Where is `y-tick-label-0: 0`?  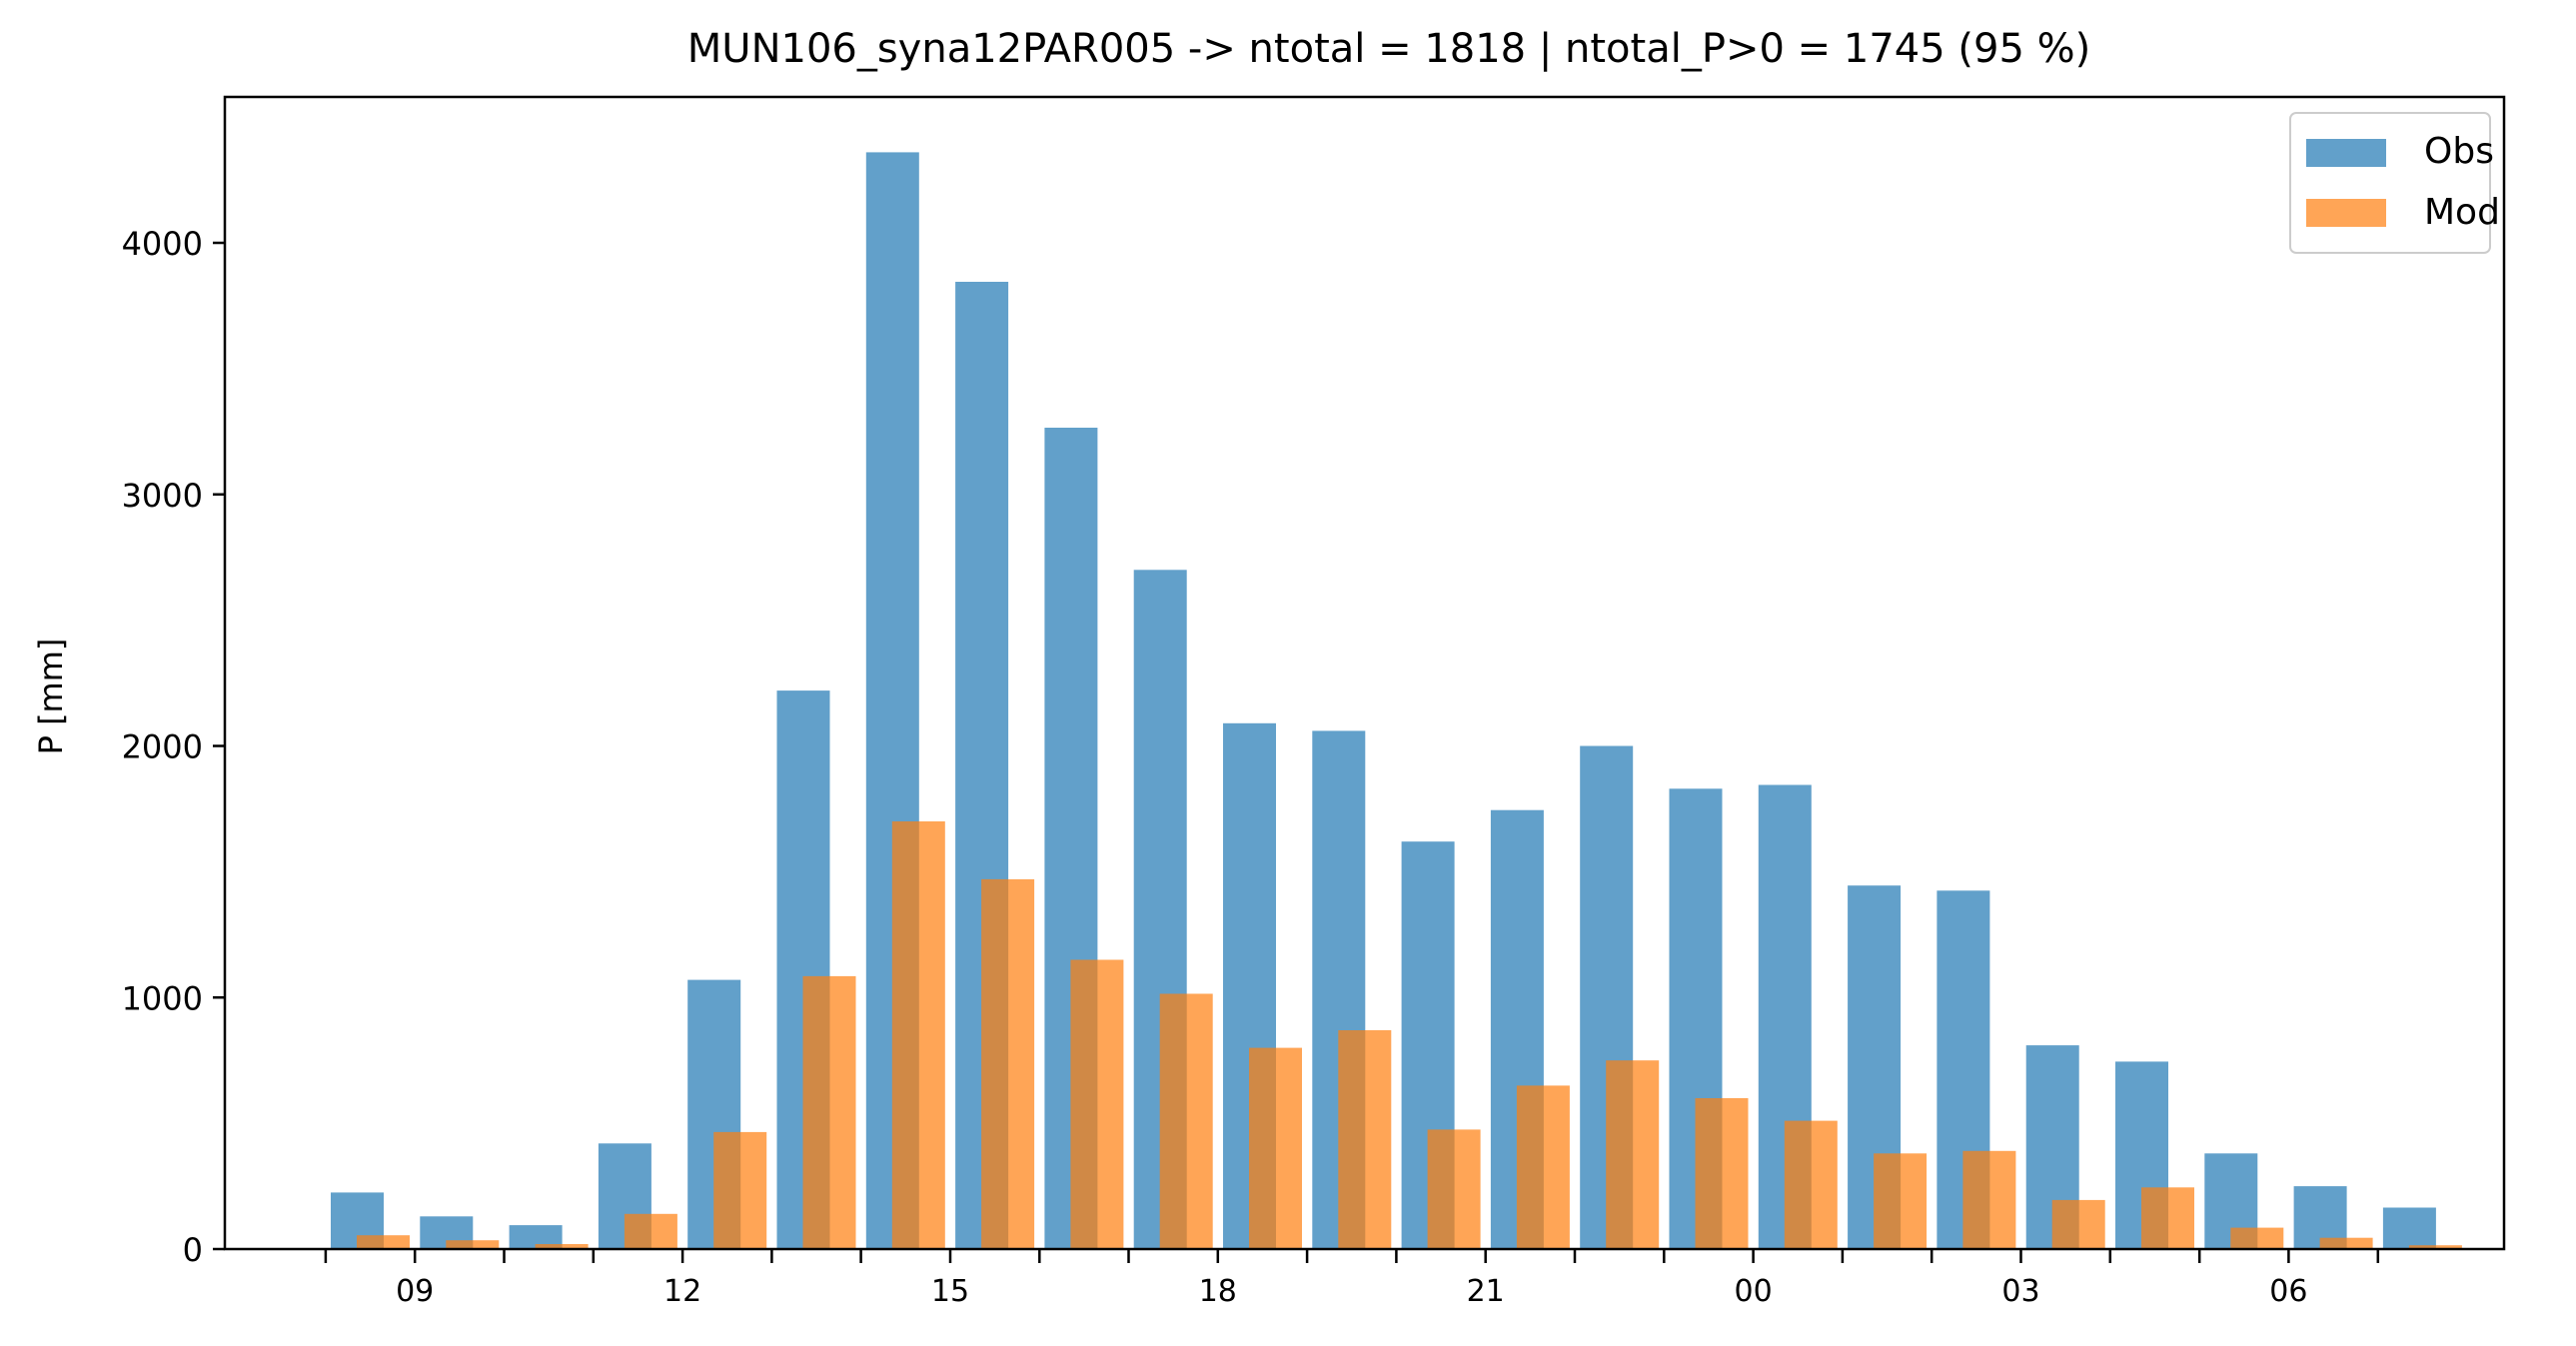 y-tick-label-0: 0 is located at coordinates (193, 1250).